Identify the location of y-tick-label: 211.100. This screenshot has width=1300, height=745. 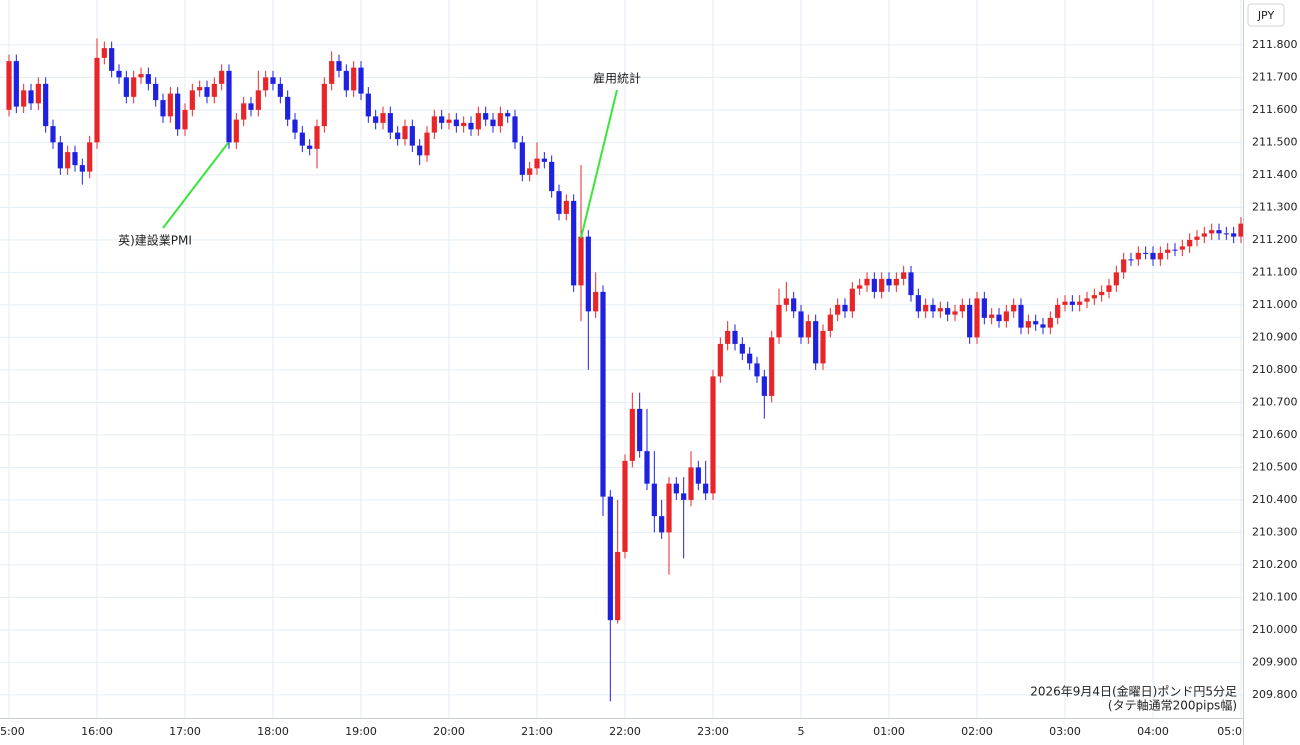
(1275, 271).